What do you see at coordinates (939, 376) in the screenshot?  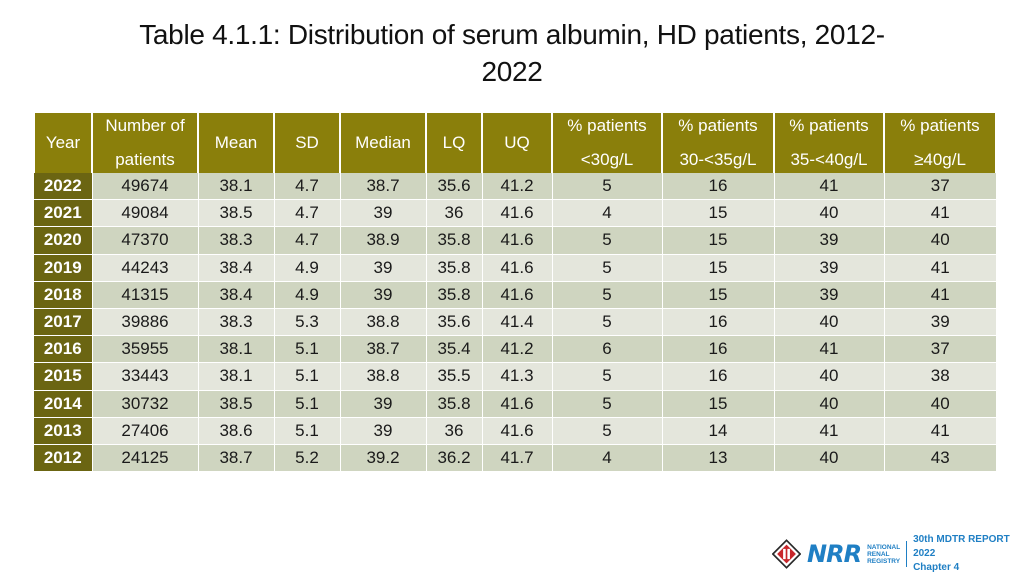 I see `table-cell: 38` at bounding box center [939, 376].